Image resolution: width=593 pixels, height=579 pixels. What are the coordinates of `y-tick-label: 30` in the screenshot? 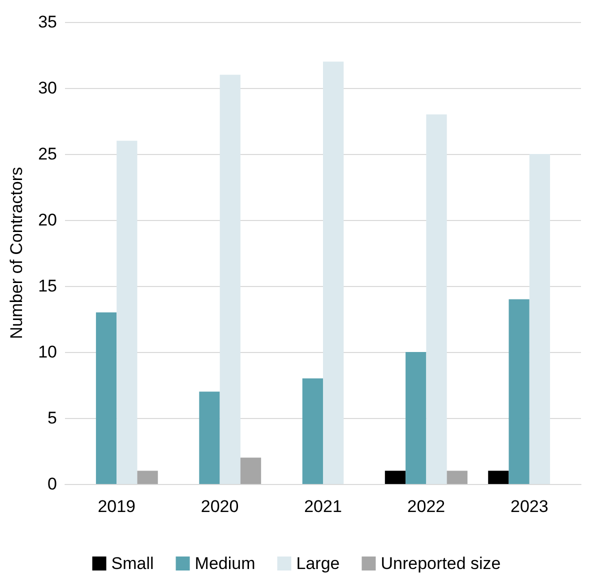 It's located at (47, 88).